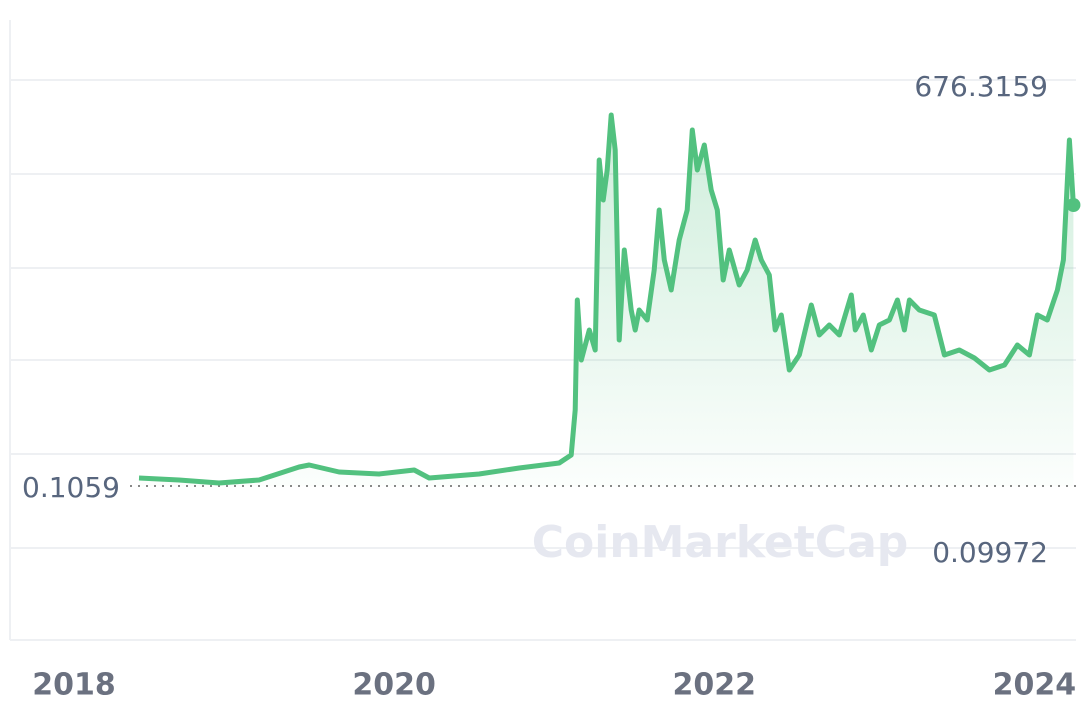  What do you see at coordinates (981, 86) in the screenshot?
I see `high-label: 676.3159` at bounding box center [981, 86].